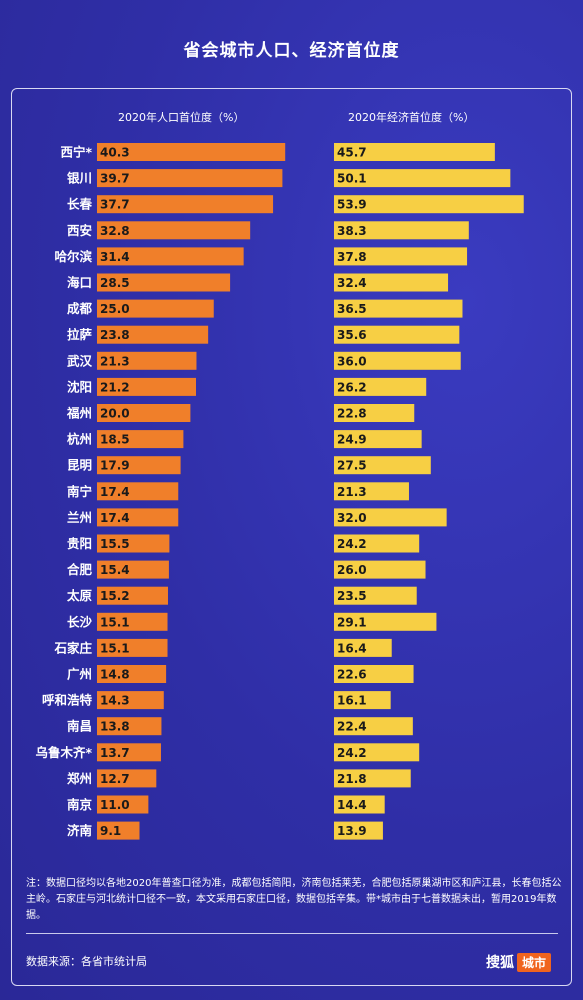 The width and height of the screenshot is (583, 1000). Describe the element at coordinates (352, 309) in the screenshot. I see `economy-value-label: 36.5` at that location.